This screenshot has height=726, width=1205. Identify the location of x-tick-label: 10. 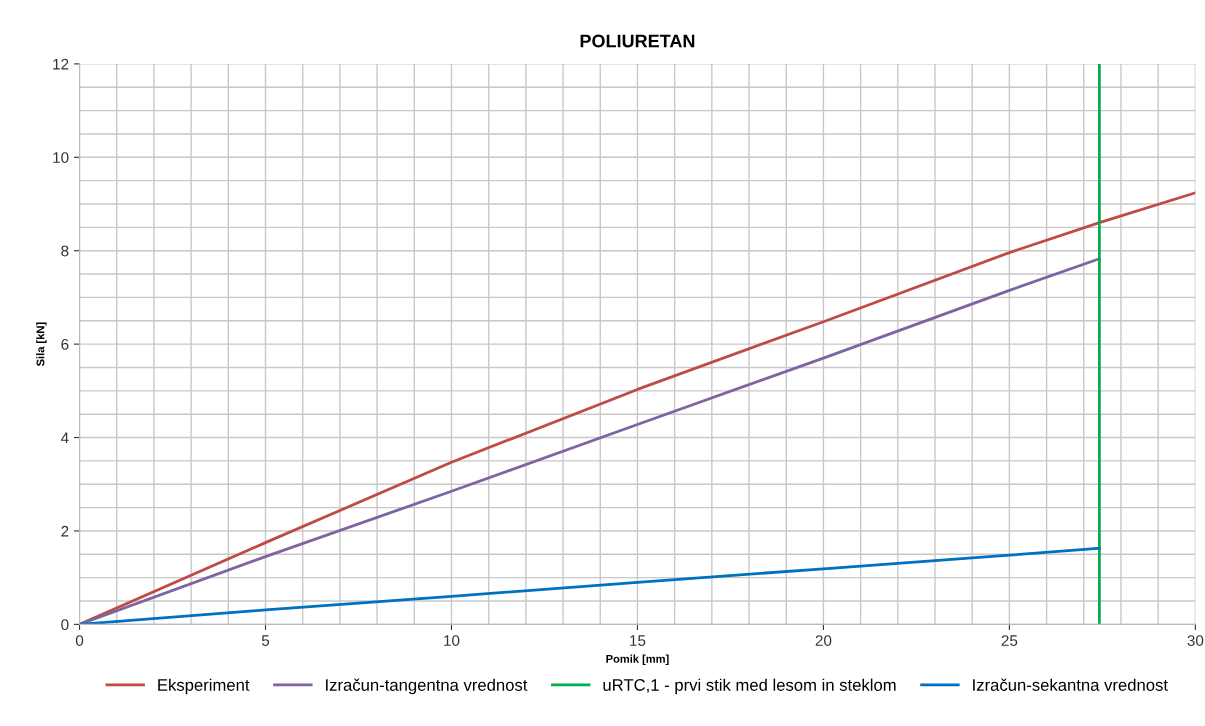
(452, 640).